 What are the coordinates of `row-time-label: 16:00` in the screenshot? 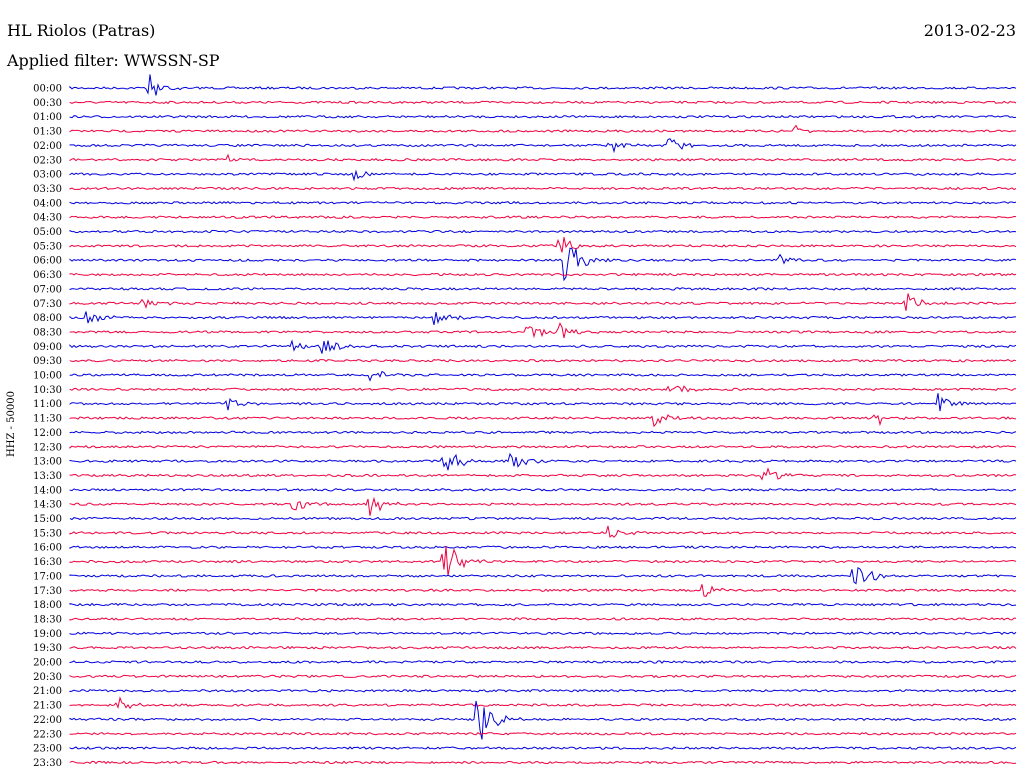 It's located at (47, 548).